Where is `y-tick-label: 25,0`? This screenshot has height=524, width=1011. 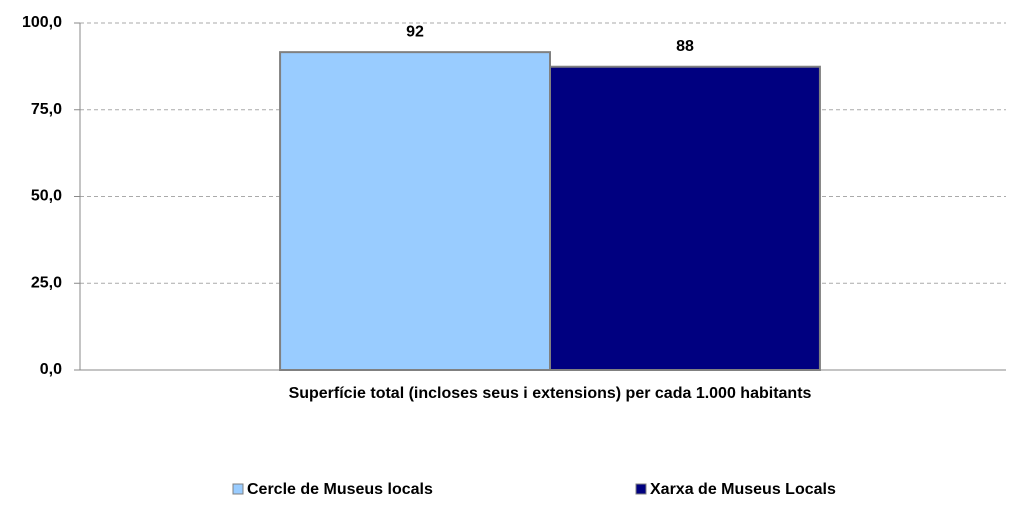 y-tick-label: 25,0 is located at coordinates (46, 282).